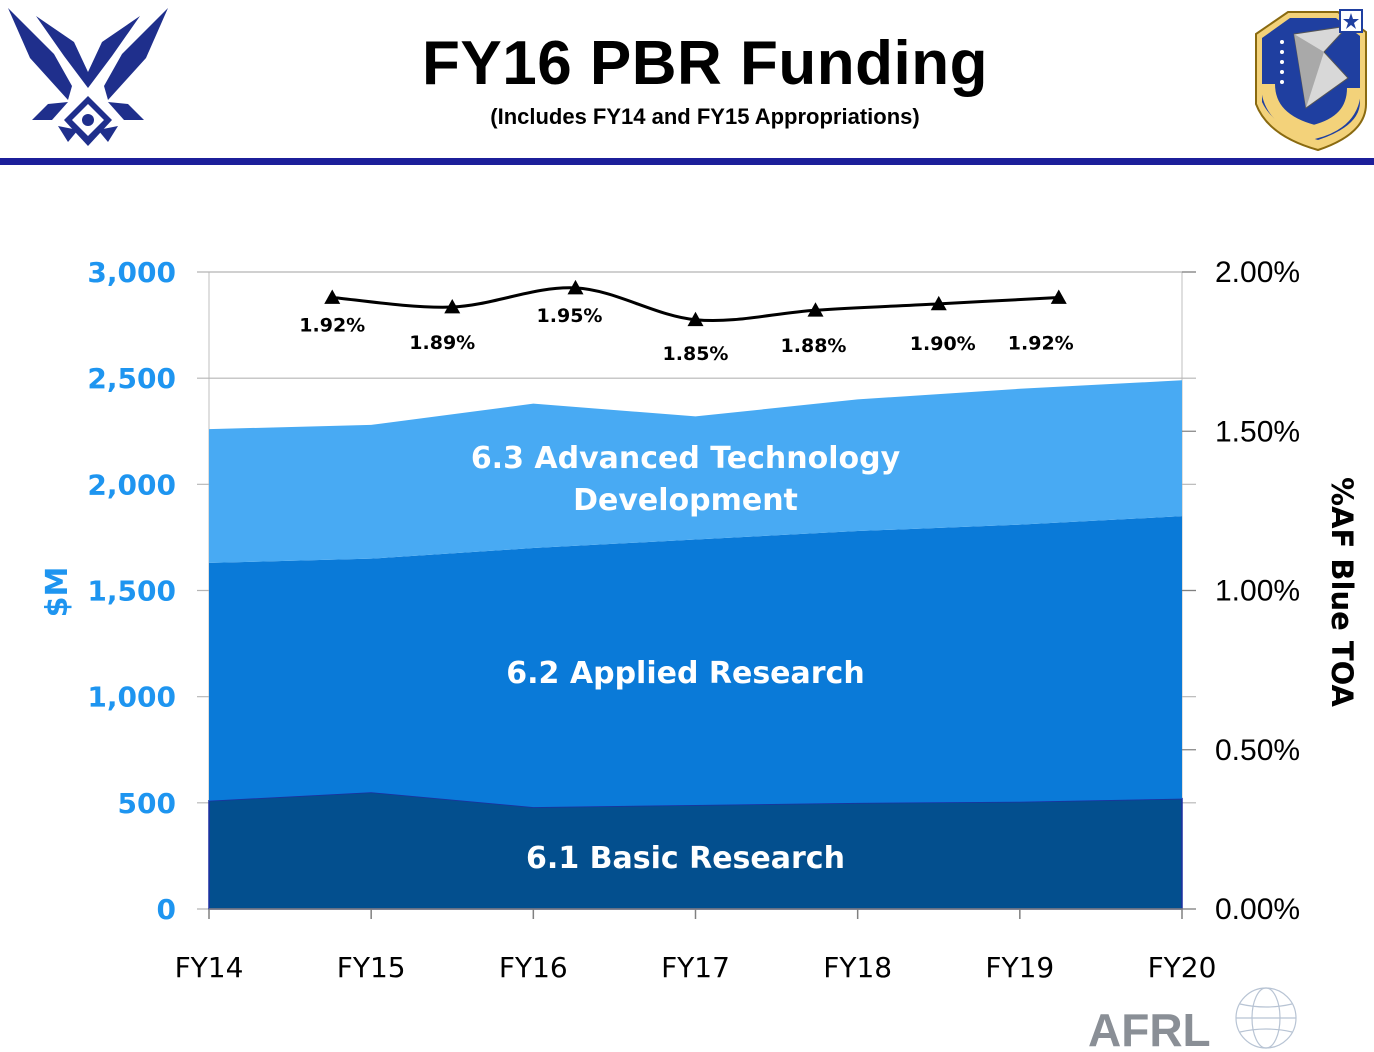 The height and width of the screenshot is (1052, 1374). What do you see at coordinates (131, 484) in the screenshot?
I see `y-tick-label: 2,000` at bounding box center [131, 484].